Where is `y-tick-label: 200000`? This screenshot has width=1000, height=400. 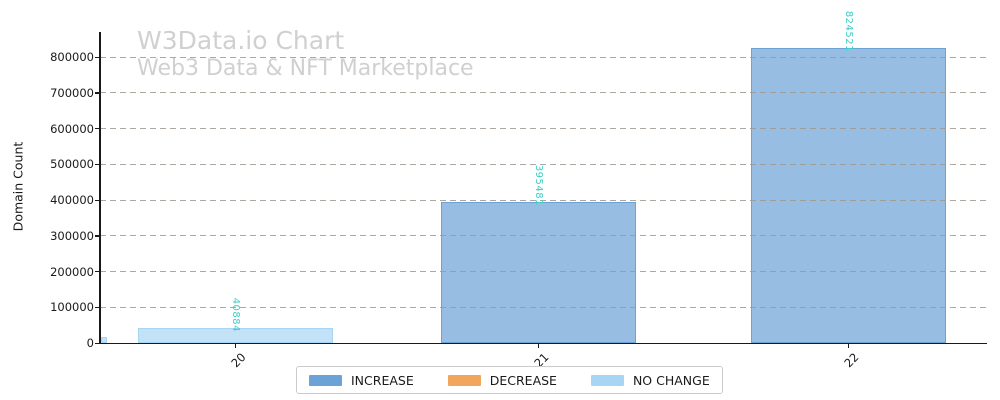 y-tick-label: 200000 is located at coordinates (72, 271).